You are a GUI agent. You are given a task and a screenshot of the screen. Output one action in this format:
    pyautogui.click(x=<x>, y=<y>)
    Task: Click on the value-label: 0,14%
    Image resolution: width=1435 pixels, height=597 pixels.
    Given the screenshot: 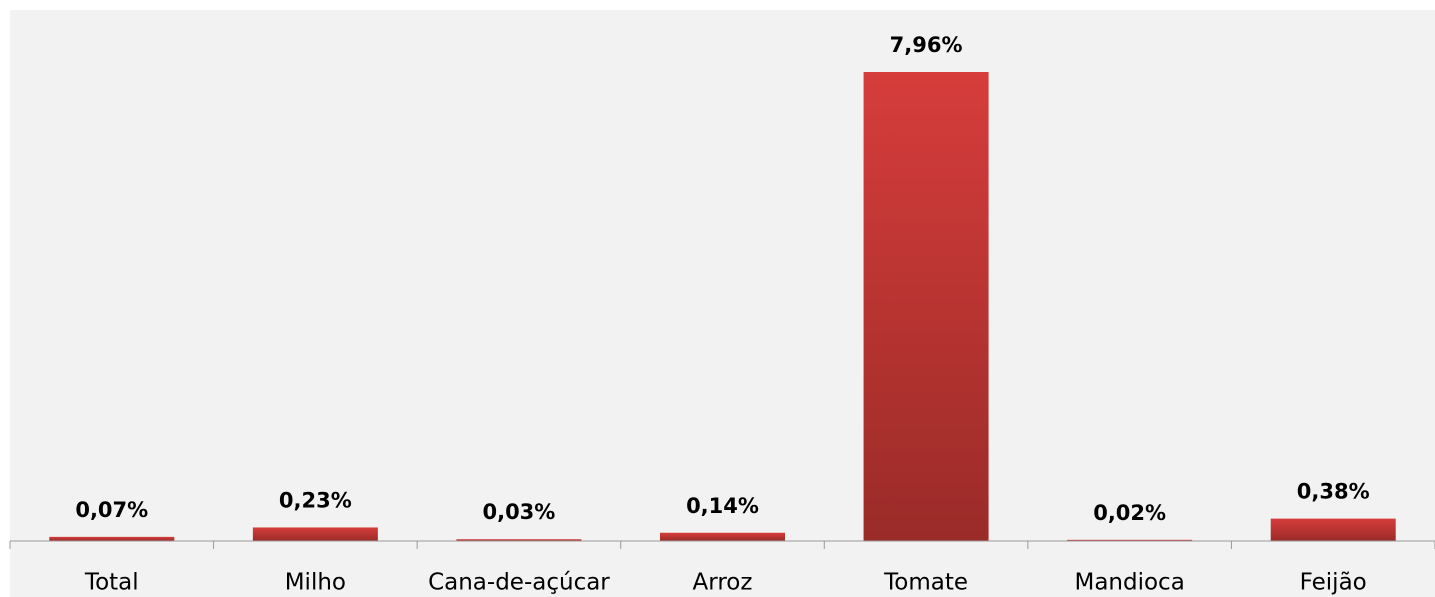 What is the action you would take?
    pyautogui.click(x=722, y=506)
    